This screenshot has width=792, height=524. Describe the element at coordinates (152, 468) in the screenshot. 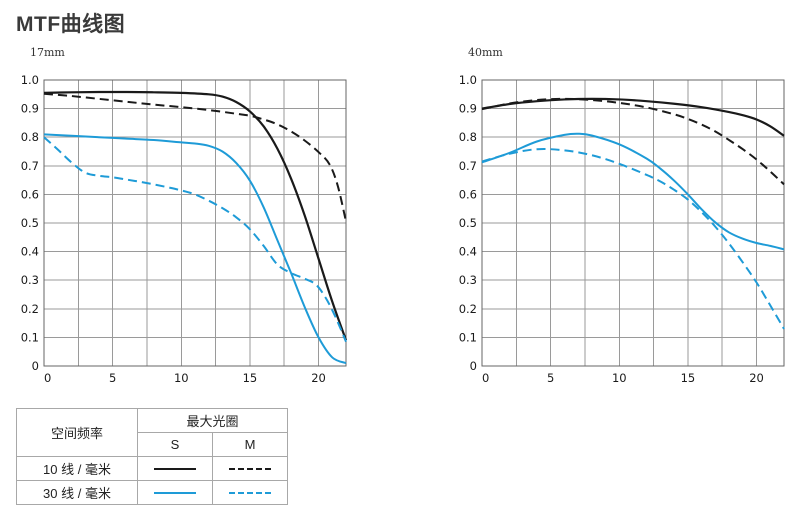

I see `legend-row-10-lines: 10 线 / 毫米` at that location.